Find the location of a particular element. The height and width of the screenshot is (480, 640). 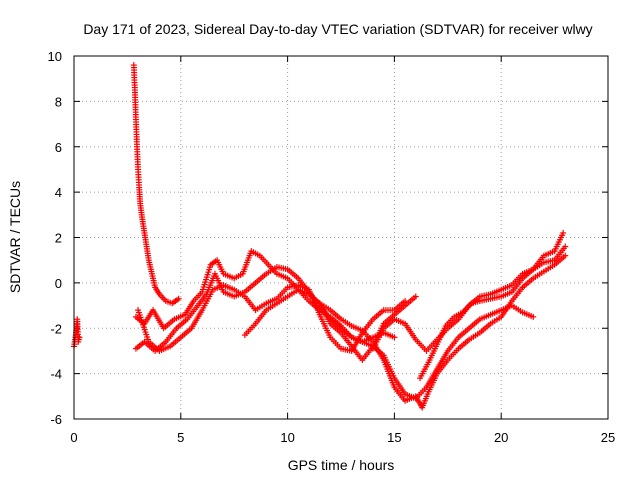

y-tick-labels: -6 -4 -2 0 2 4 6 8 10 is located at coordinates (55, 238).